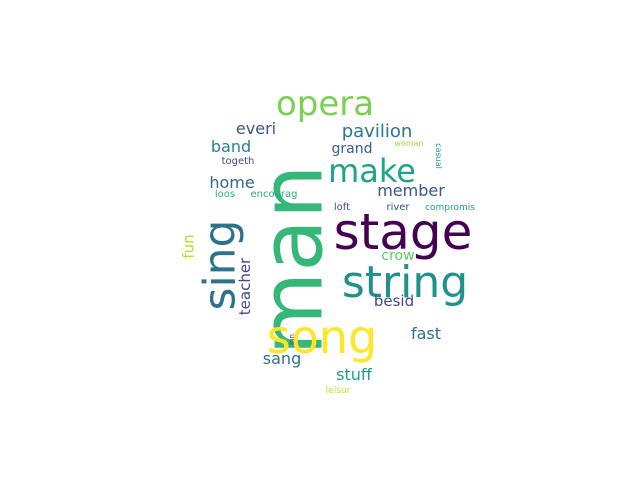 This screenshot has width=640, height=480. I want to click on word-crow: crow, so click(398, 256).